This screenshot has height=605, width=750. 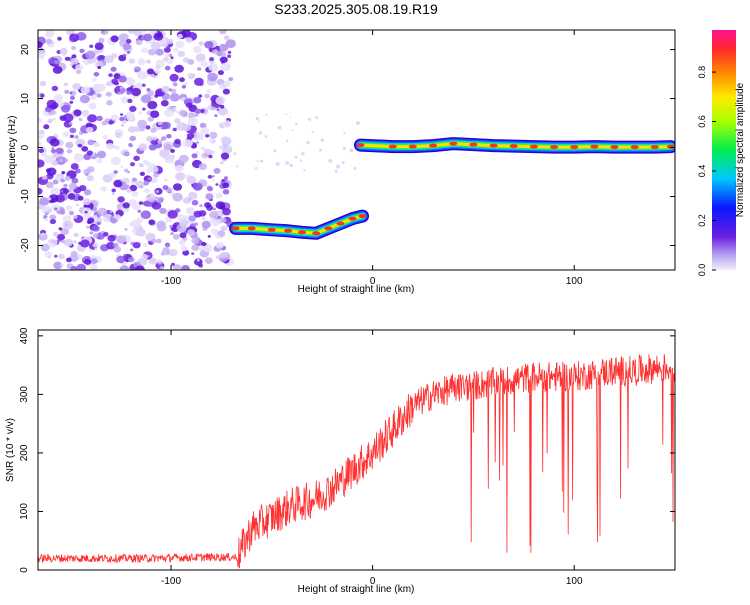 What do you see at coordinates (574, 581) in the screenshot?
I see `x-tick-label: 100` at bounding box center [574, 581].